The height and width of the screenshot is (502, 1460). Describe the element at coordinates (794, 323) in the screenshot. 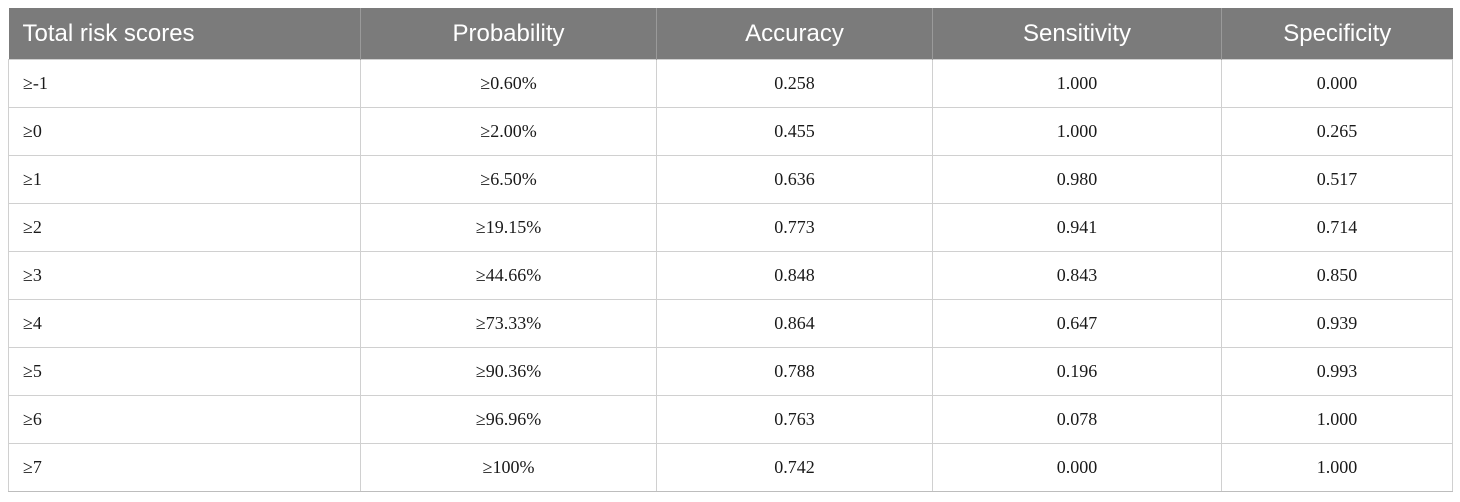

I see `cell-accuracy: 0.864` at that location.